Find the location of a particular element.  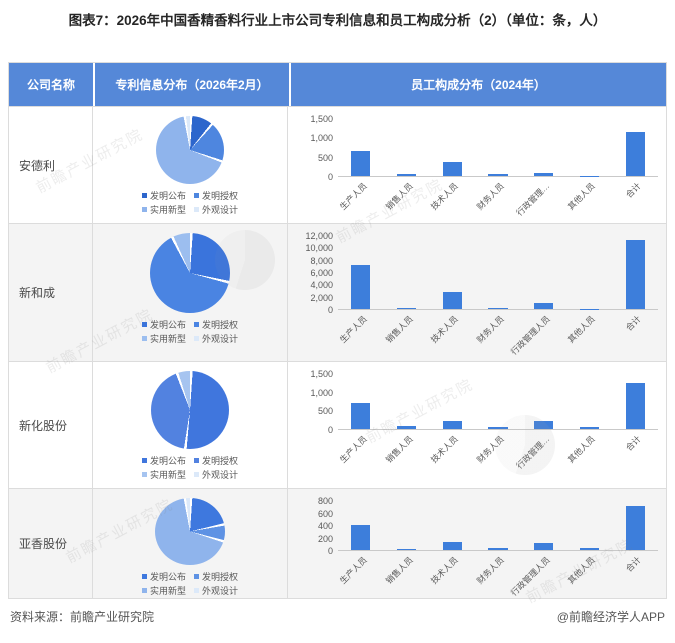

company-name: 新和成 is located at coordinates (51, 292).